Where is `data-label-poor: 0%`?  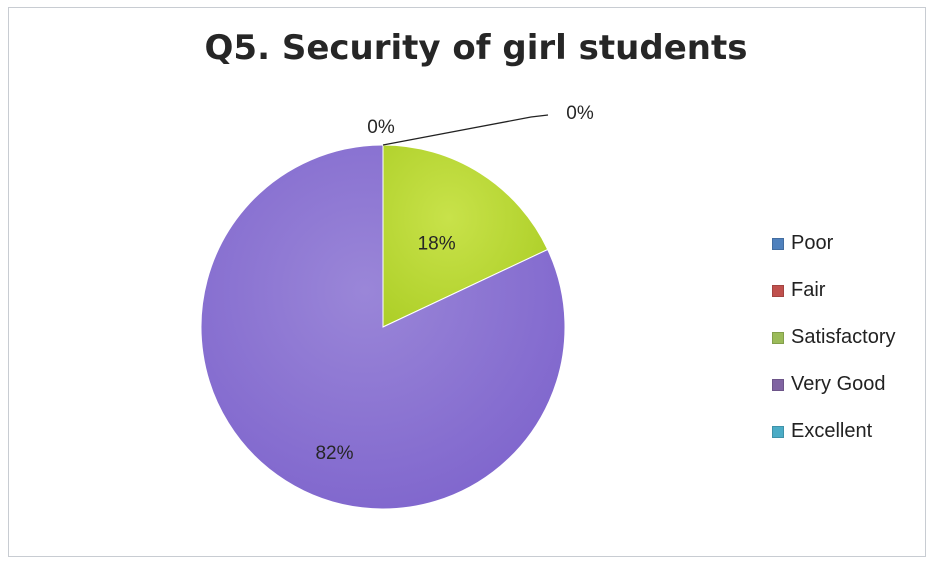 data-label-poor: 0% is located at coordinates (381, 127).